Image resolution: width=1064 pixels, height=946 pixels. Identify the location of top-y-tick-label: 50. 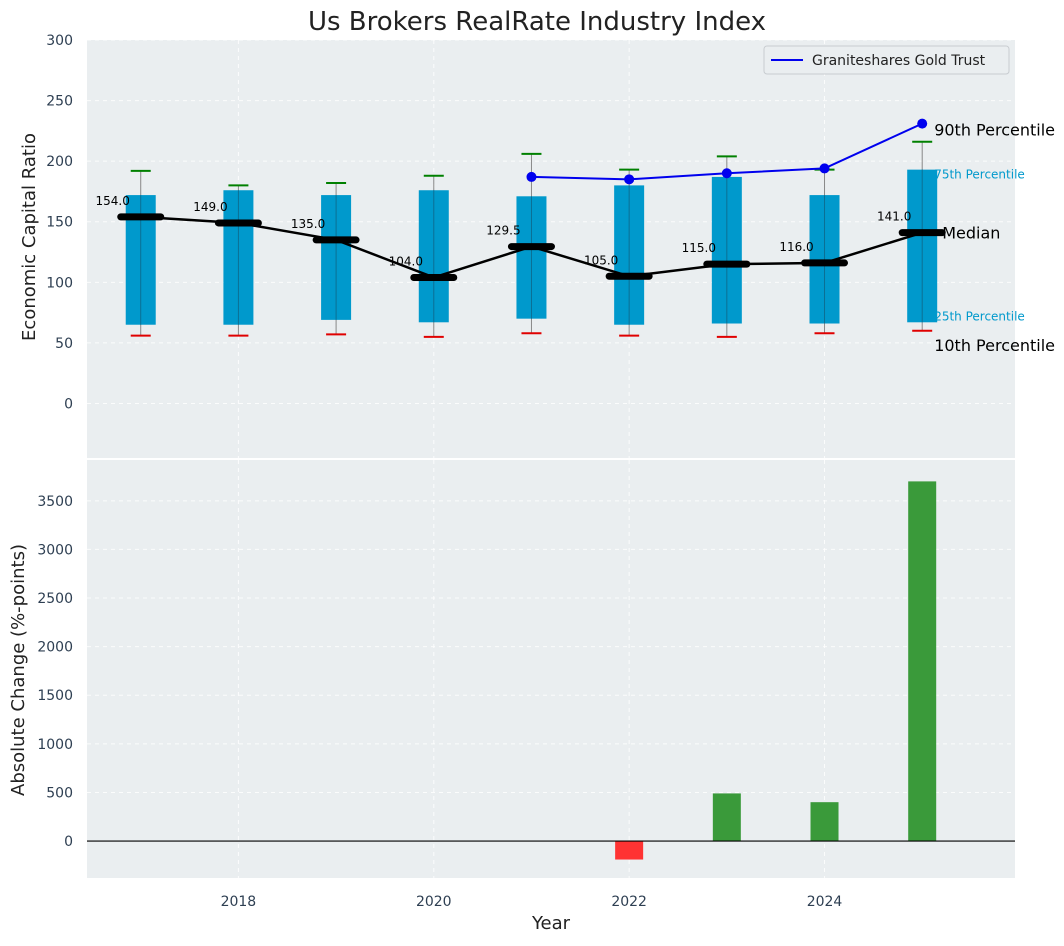
(64, 344).